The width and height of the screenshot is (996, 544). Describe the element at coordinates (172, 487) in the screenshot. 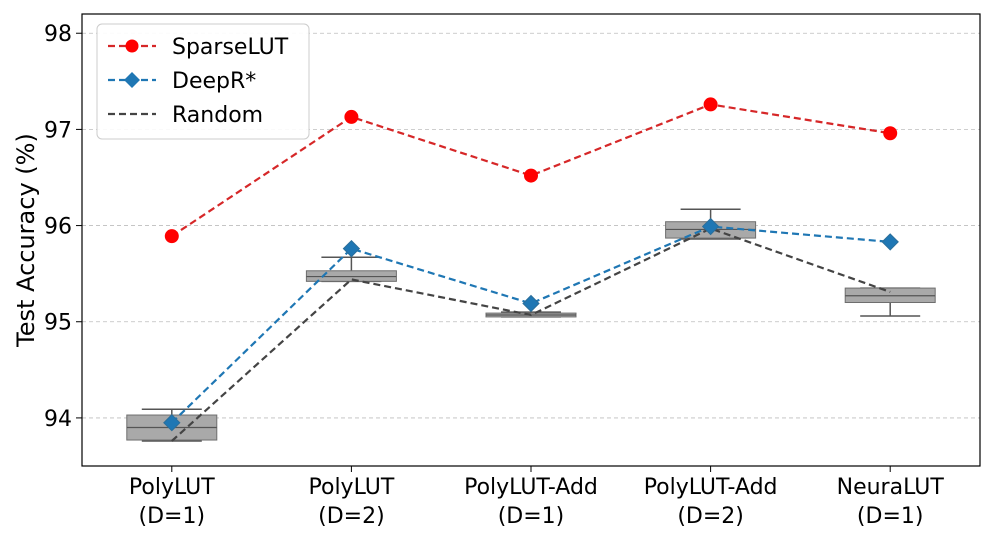

I see `x-tick-label-0-line1: PolyLUT` at that location.